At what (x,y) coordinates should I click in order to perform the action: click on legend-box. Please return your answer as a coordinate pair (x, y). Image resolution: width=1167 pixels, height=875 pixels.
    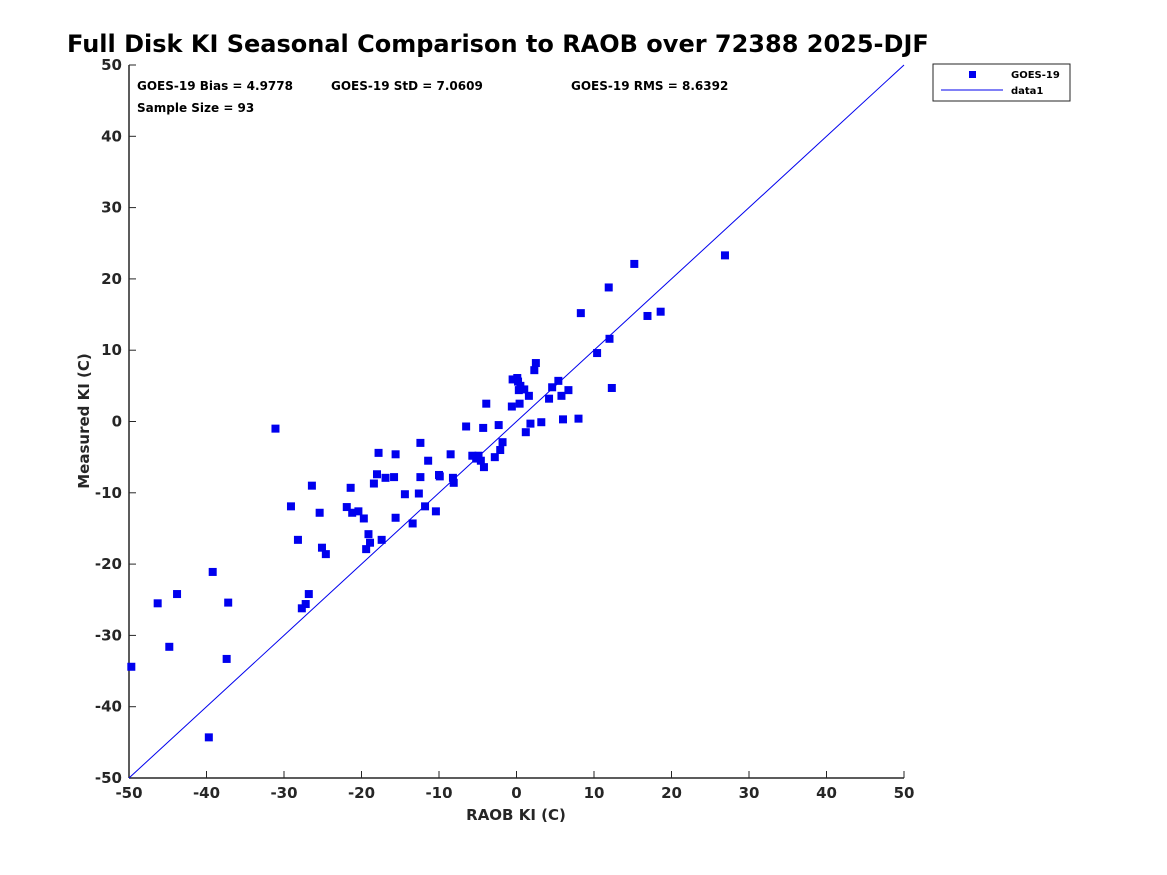
    Looking at the image, I should click on (1001, 82).